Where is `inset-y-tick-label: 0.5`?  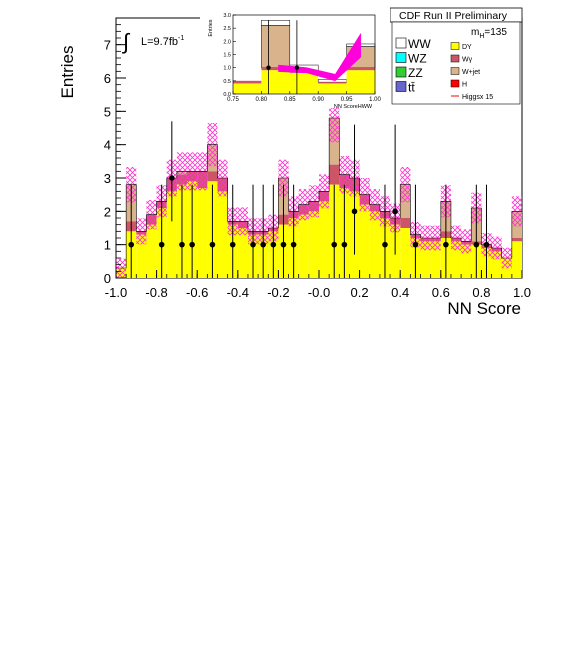 inset-y-tick-label: 0.5 is located at coordinates (227, 82).